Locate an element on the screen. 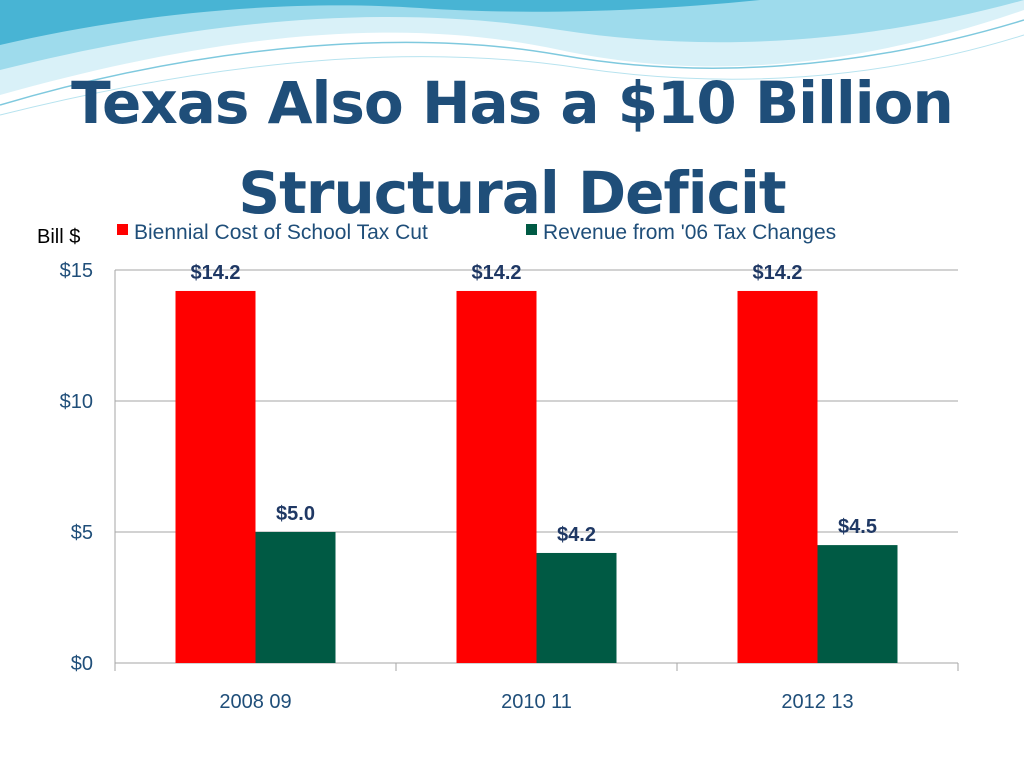 This screenshot has width=1024, height=768. y-tick-label: $0 is located at coordinates (82, 664).